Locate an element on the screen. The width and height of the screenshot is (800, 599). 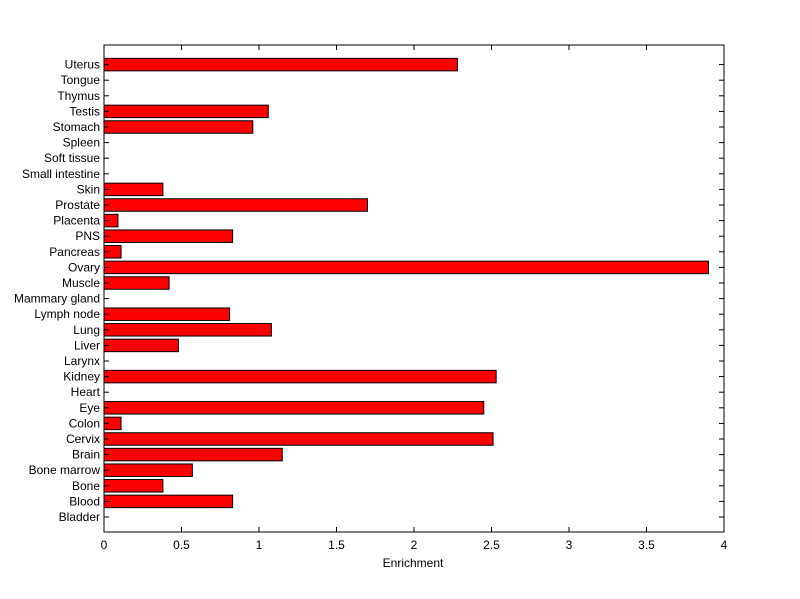
bar-lung is located at coordinates (187, 330).